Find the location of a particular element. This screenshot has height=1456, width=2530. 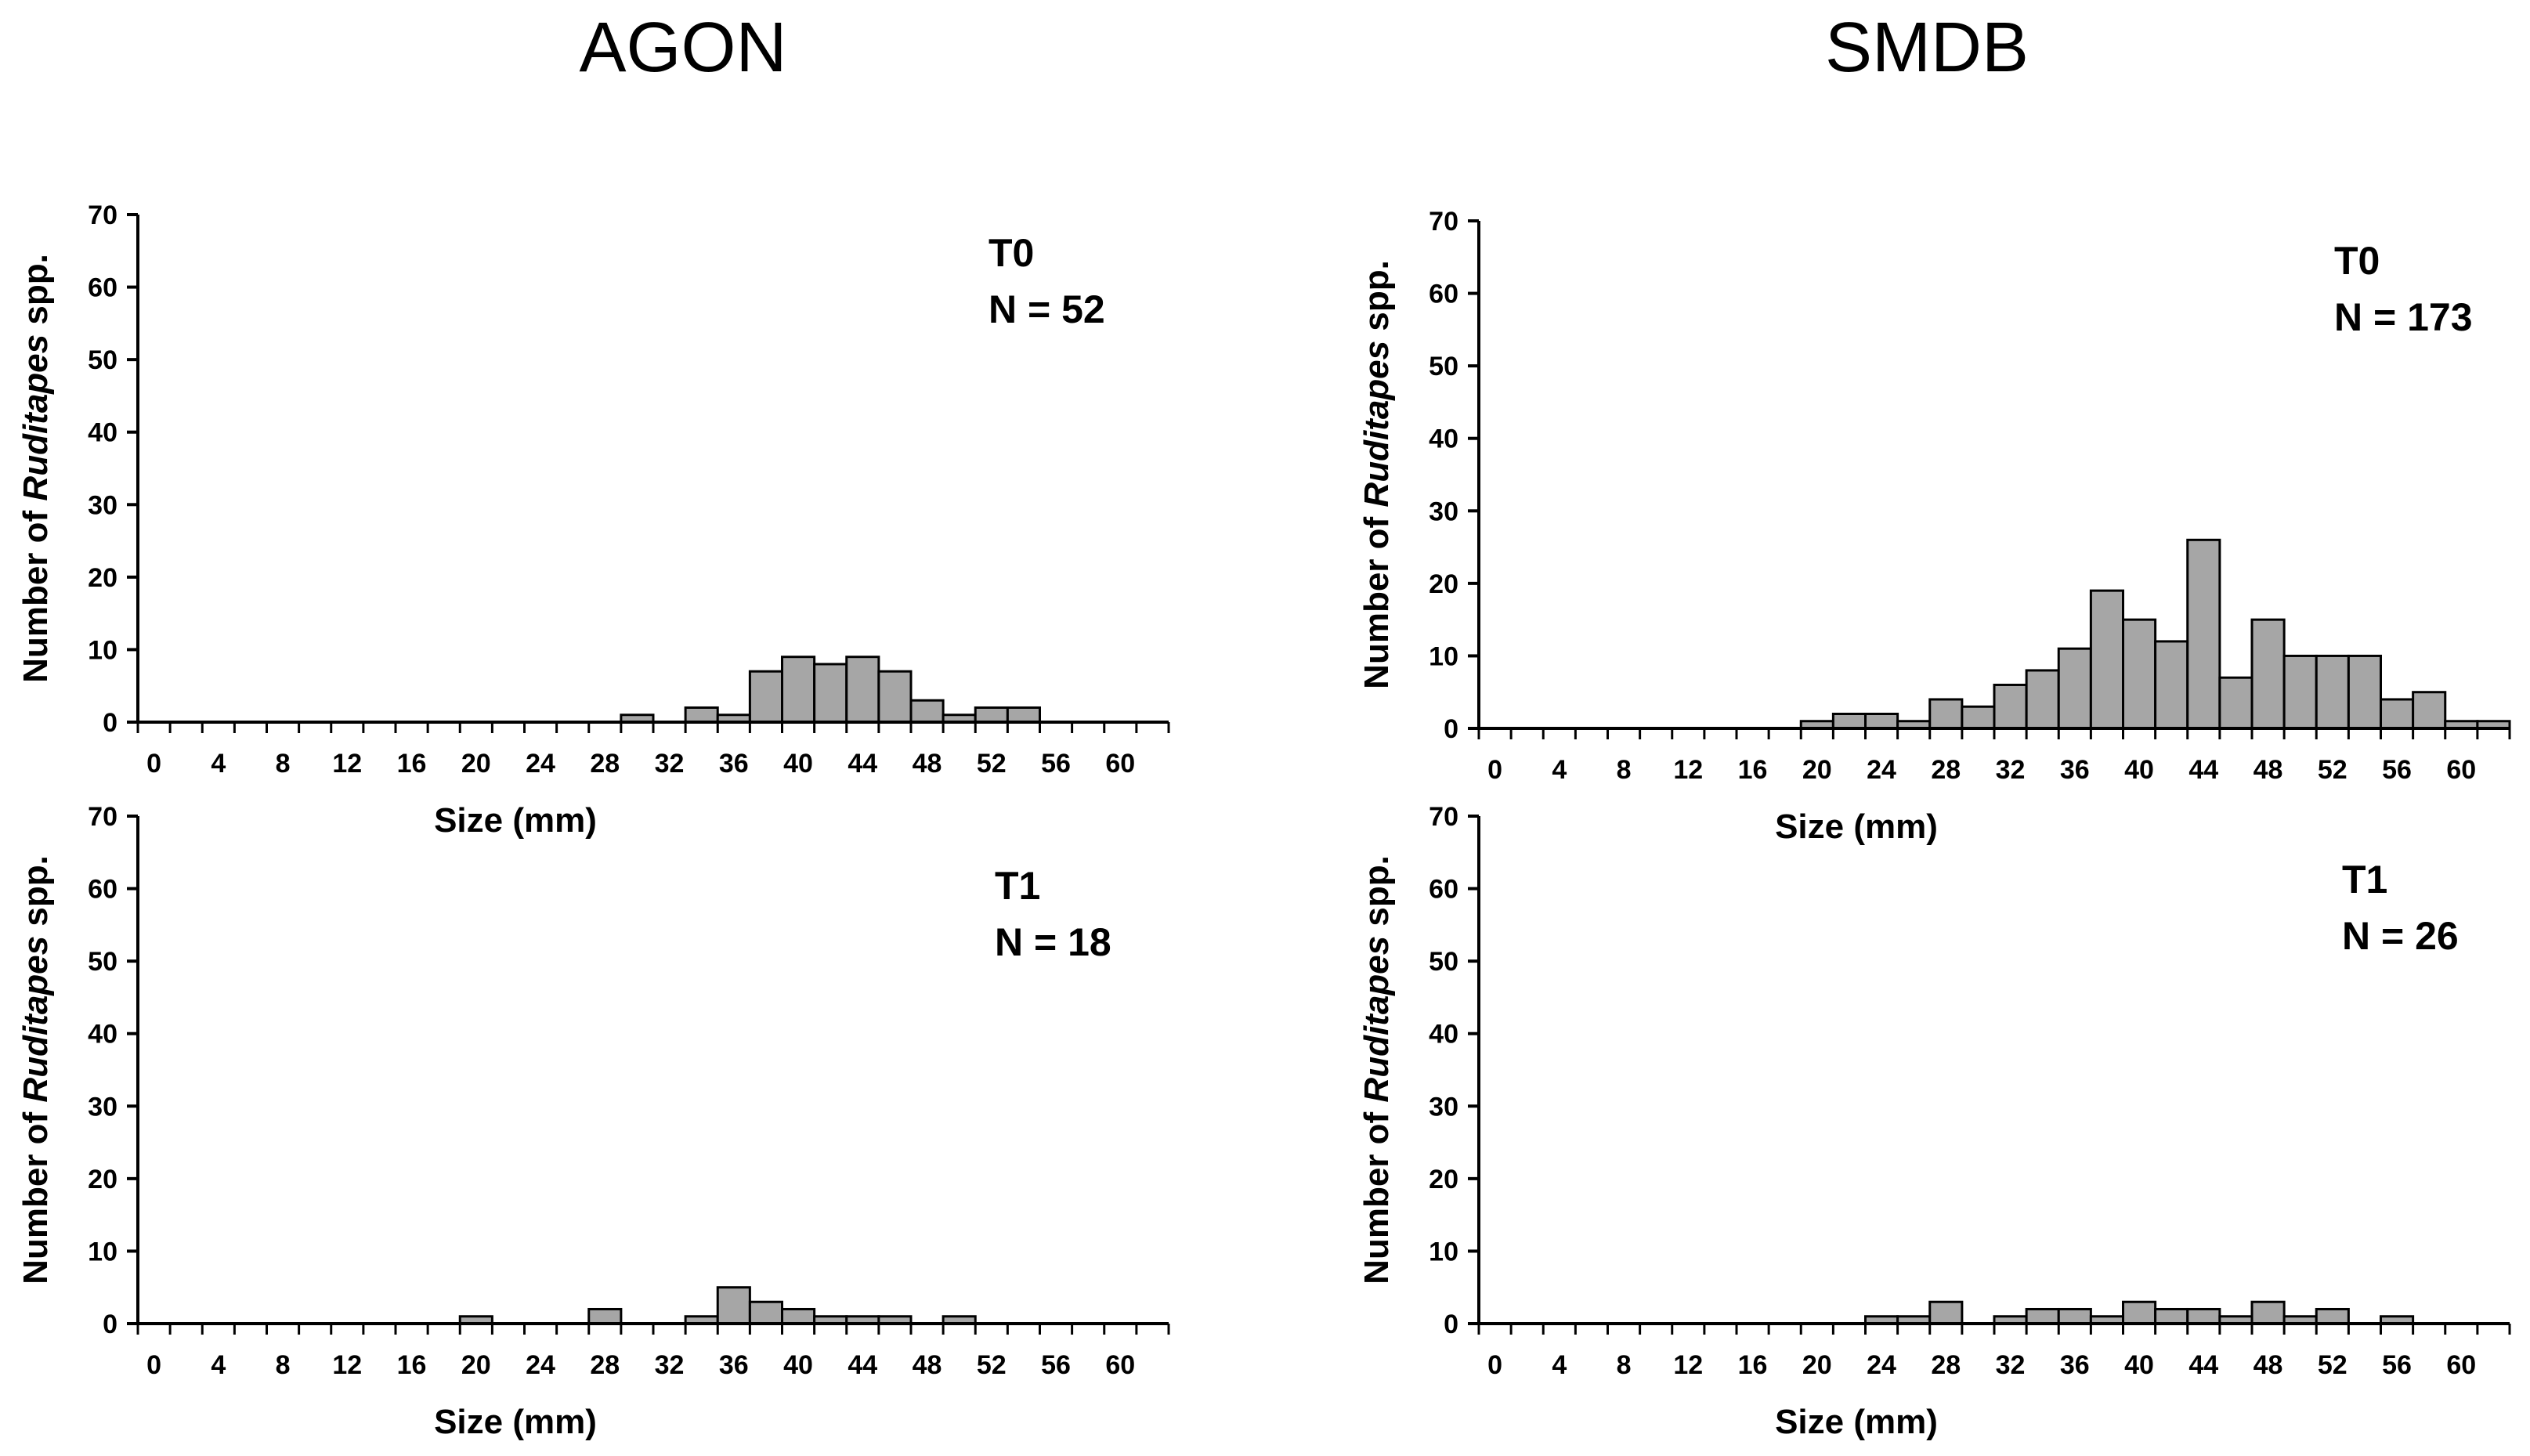

panel-time-label: T0 is located at coordinates (2357, 261).